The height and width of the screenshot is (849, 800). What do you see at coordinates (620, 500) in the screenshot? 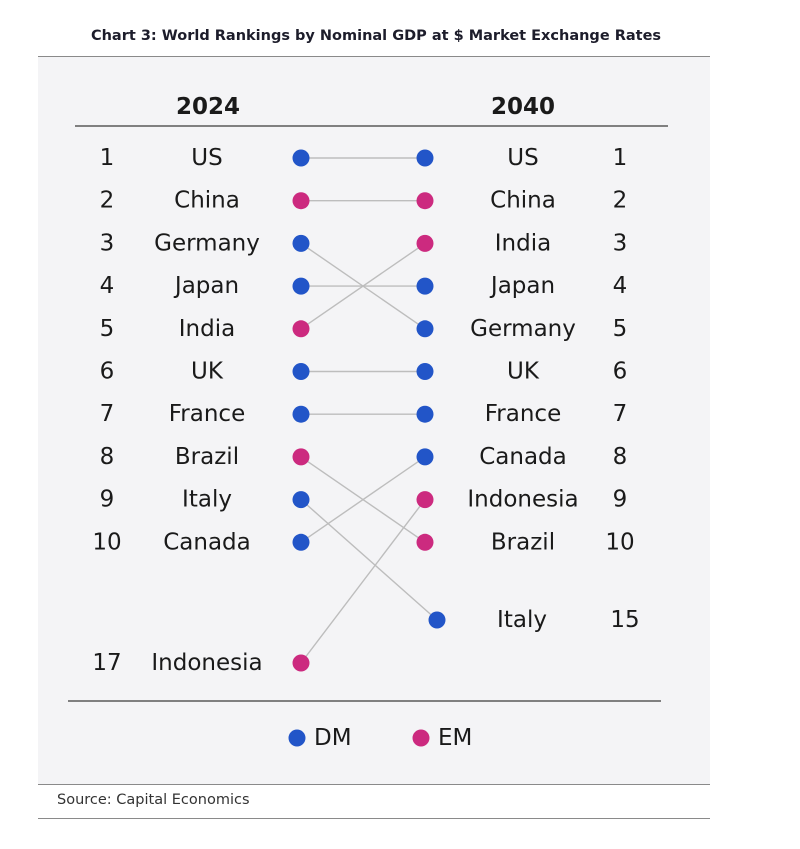
I see `rank-2040-indonesia: 9` at bounding box center [620, 500].